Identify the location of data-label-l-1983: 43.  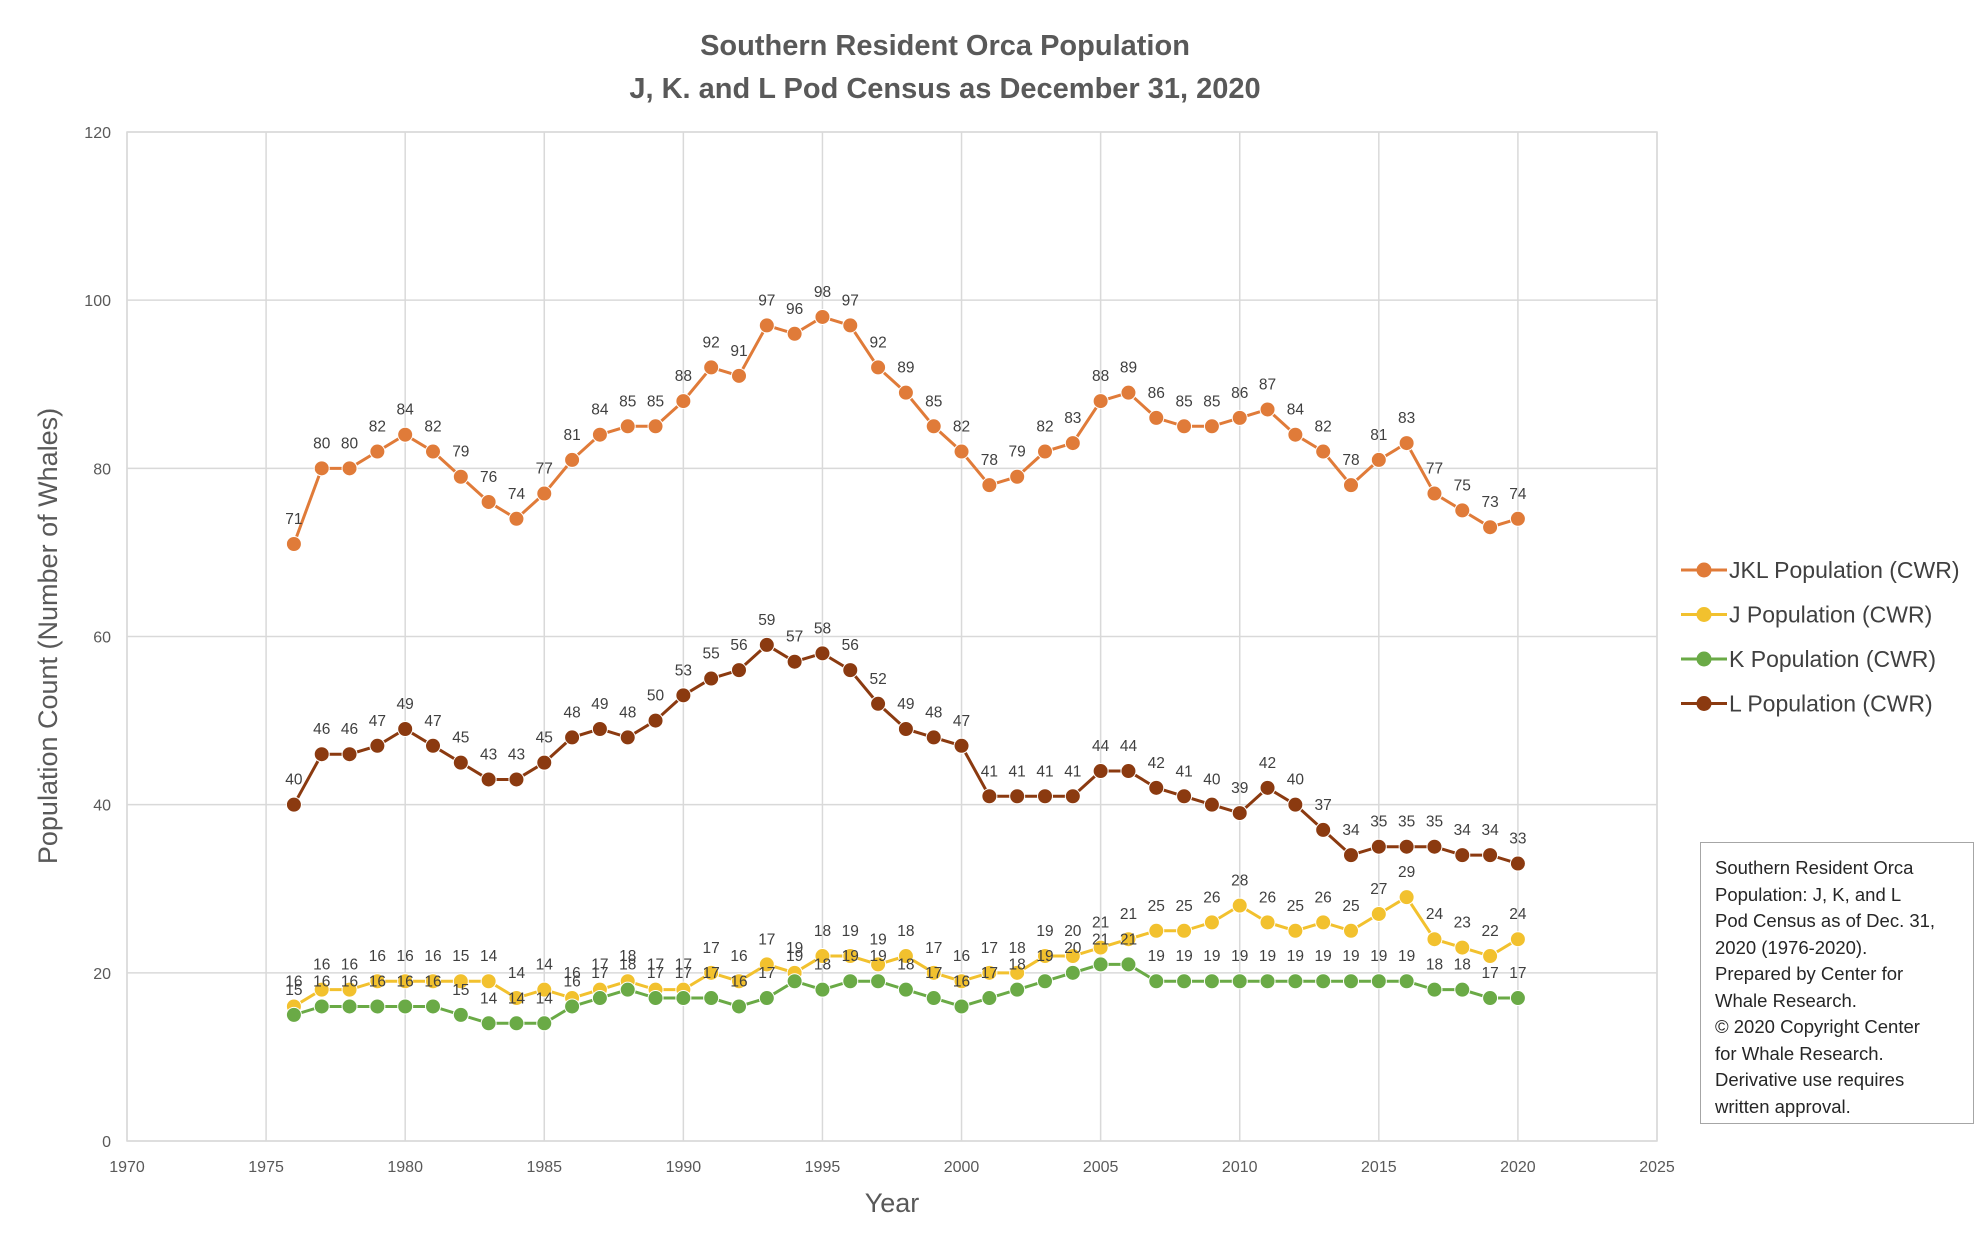
(488, 754).